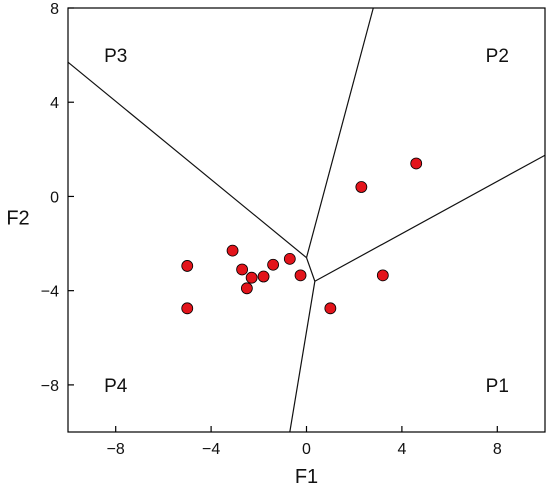 The width and height of the screenshot is (550, 489). Describe the element at coordinates (497, 386) in the screenshot. I see `region-label-p1: P1` at that location.